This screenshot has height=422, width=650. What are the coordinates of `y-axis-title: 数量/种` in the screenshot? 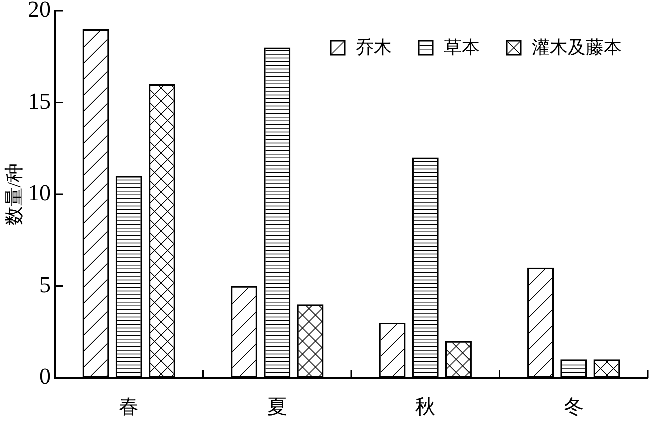 It's located at (15, 194).